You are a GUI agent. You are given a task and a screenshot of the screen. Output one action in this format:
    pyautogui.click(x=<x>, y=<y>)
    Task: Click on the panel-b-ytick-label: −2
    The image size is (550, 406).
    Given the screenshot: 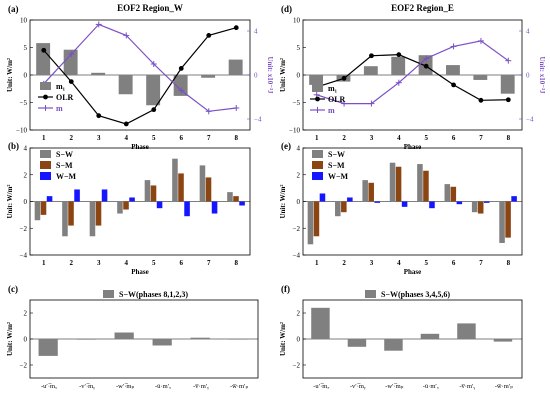 What is the action you would take?
    pyautogui.click(x=24, y=229)
    